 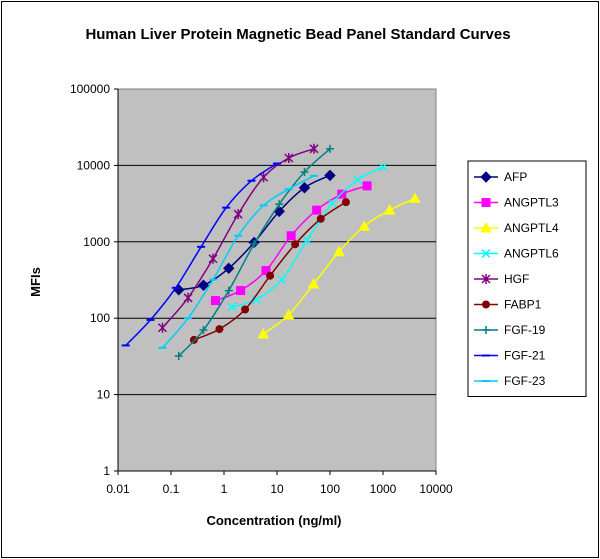 I want to click on y-tick-label: 10, so click(x=104, y=395).